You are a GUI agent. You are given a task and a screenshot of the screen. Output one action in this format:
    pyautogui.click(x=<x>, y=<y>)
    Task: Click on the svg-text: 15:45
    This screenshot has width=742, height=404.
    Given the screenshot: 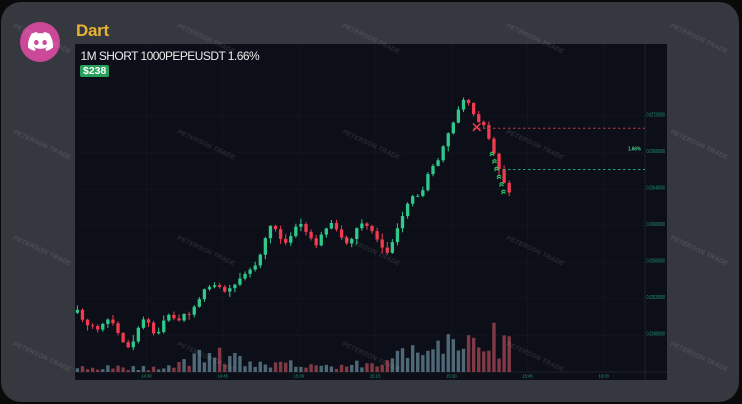 What is the action you would take?
    pyautogui.click(x=527, y=377)
    